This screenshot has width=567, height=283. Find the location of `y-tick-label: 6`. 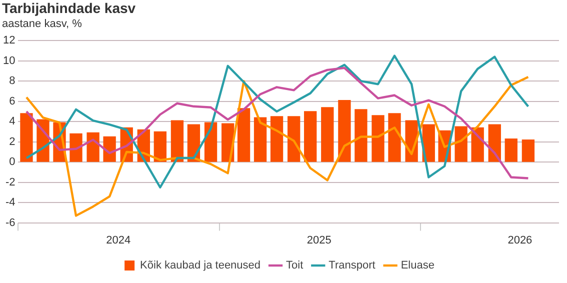

y-tick-label: 6 is located at coordinates (12, 101).